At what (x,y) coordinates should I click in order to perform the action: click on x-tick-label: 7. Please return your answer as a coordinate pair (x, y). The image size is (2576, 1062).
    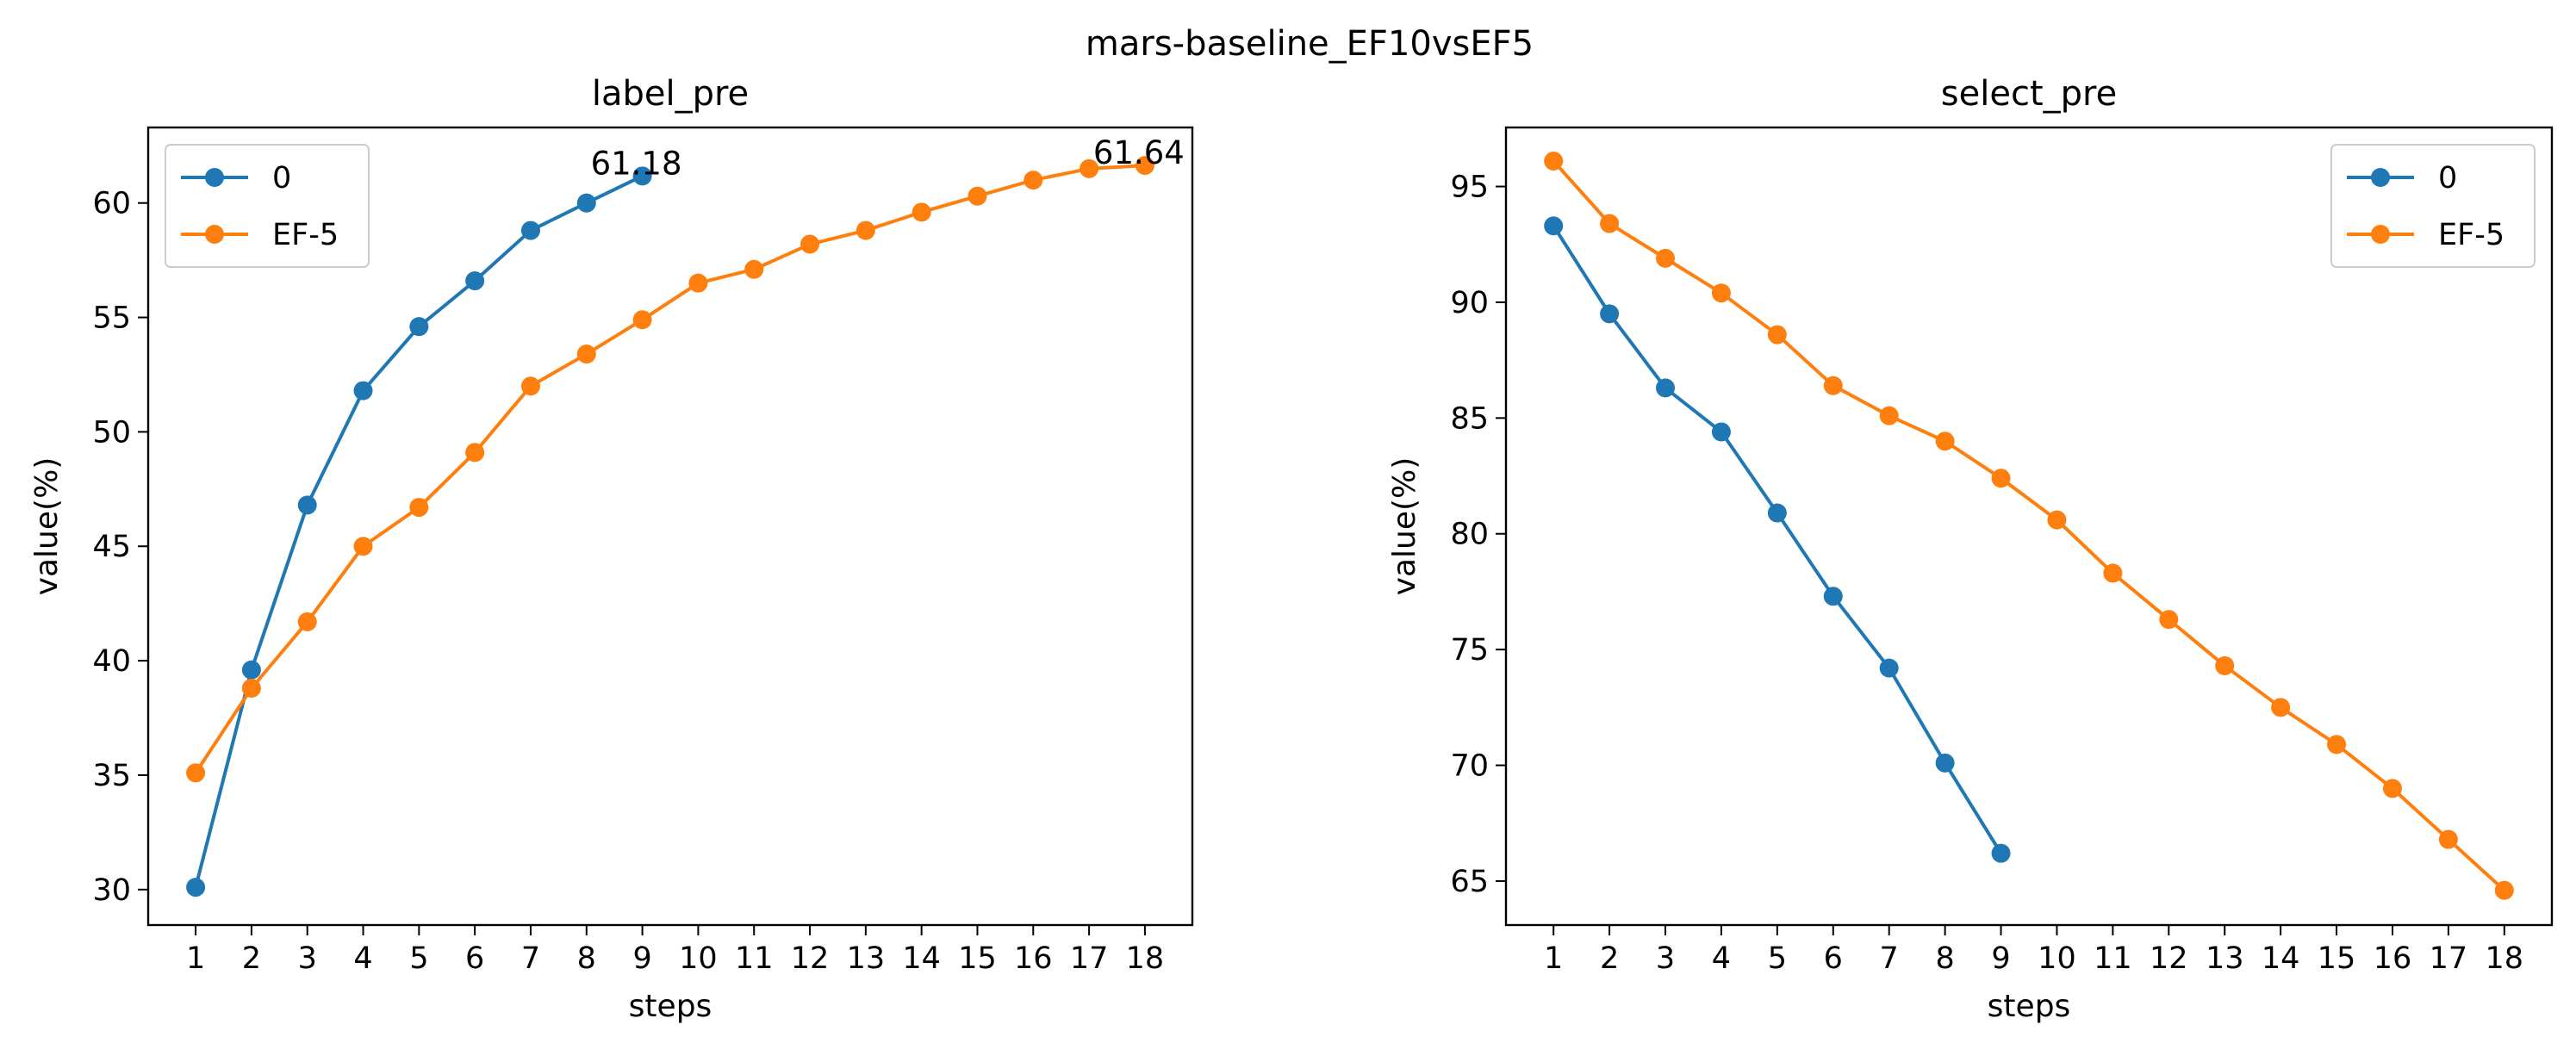
    Looking at the image, I should click on (1890, 958).